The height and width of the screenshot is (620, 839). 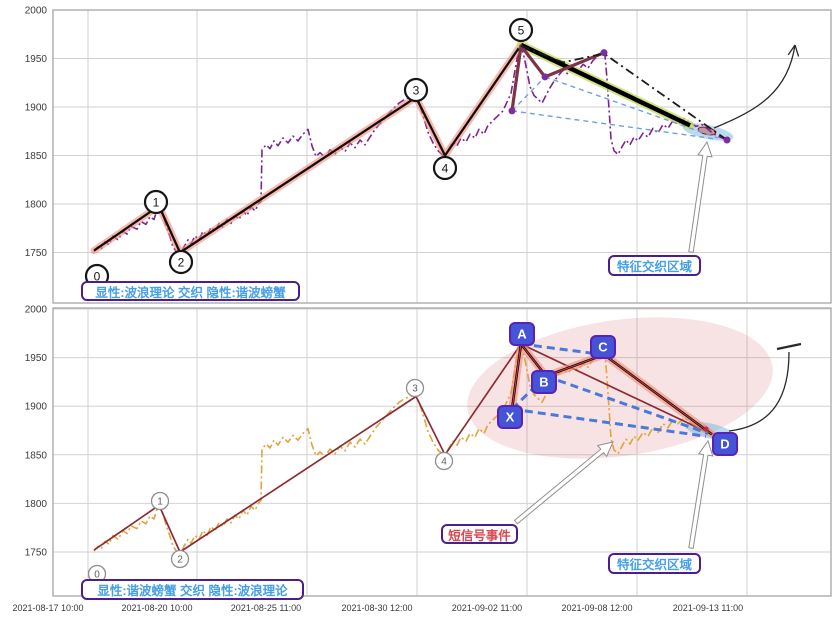 I want to click on wave-circle-top-label: 1, so click(x=156, y=202).